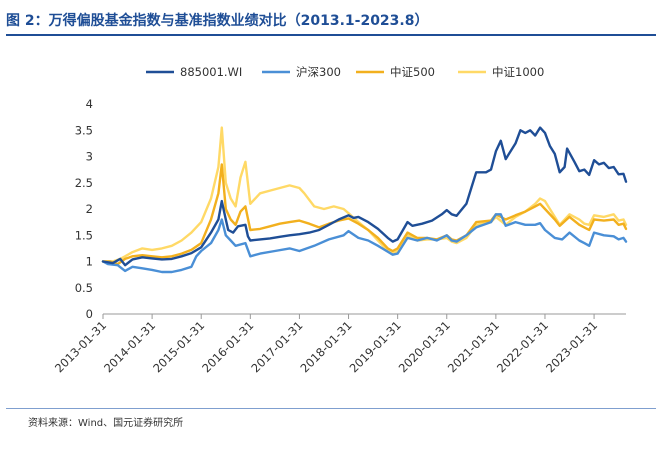 This screenshot has height=449, width=662. Describe the element at coordinates (518, 72) in the screenshot. I see `legend-label-3: 中证1000` at that location.